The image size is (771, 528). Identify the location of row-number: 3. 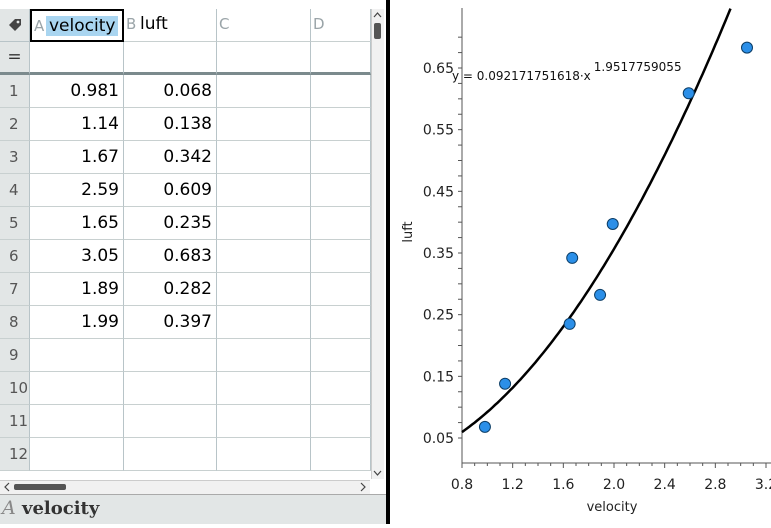
(15, 157).